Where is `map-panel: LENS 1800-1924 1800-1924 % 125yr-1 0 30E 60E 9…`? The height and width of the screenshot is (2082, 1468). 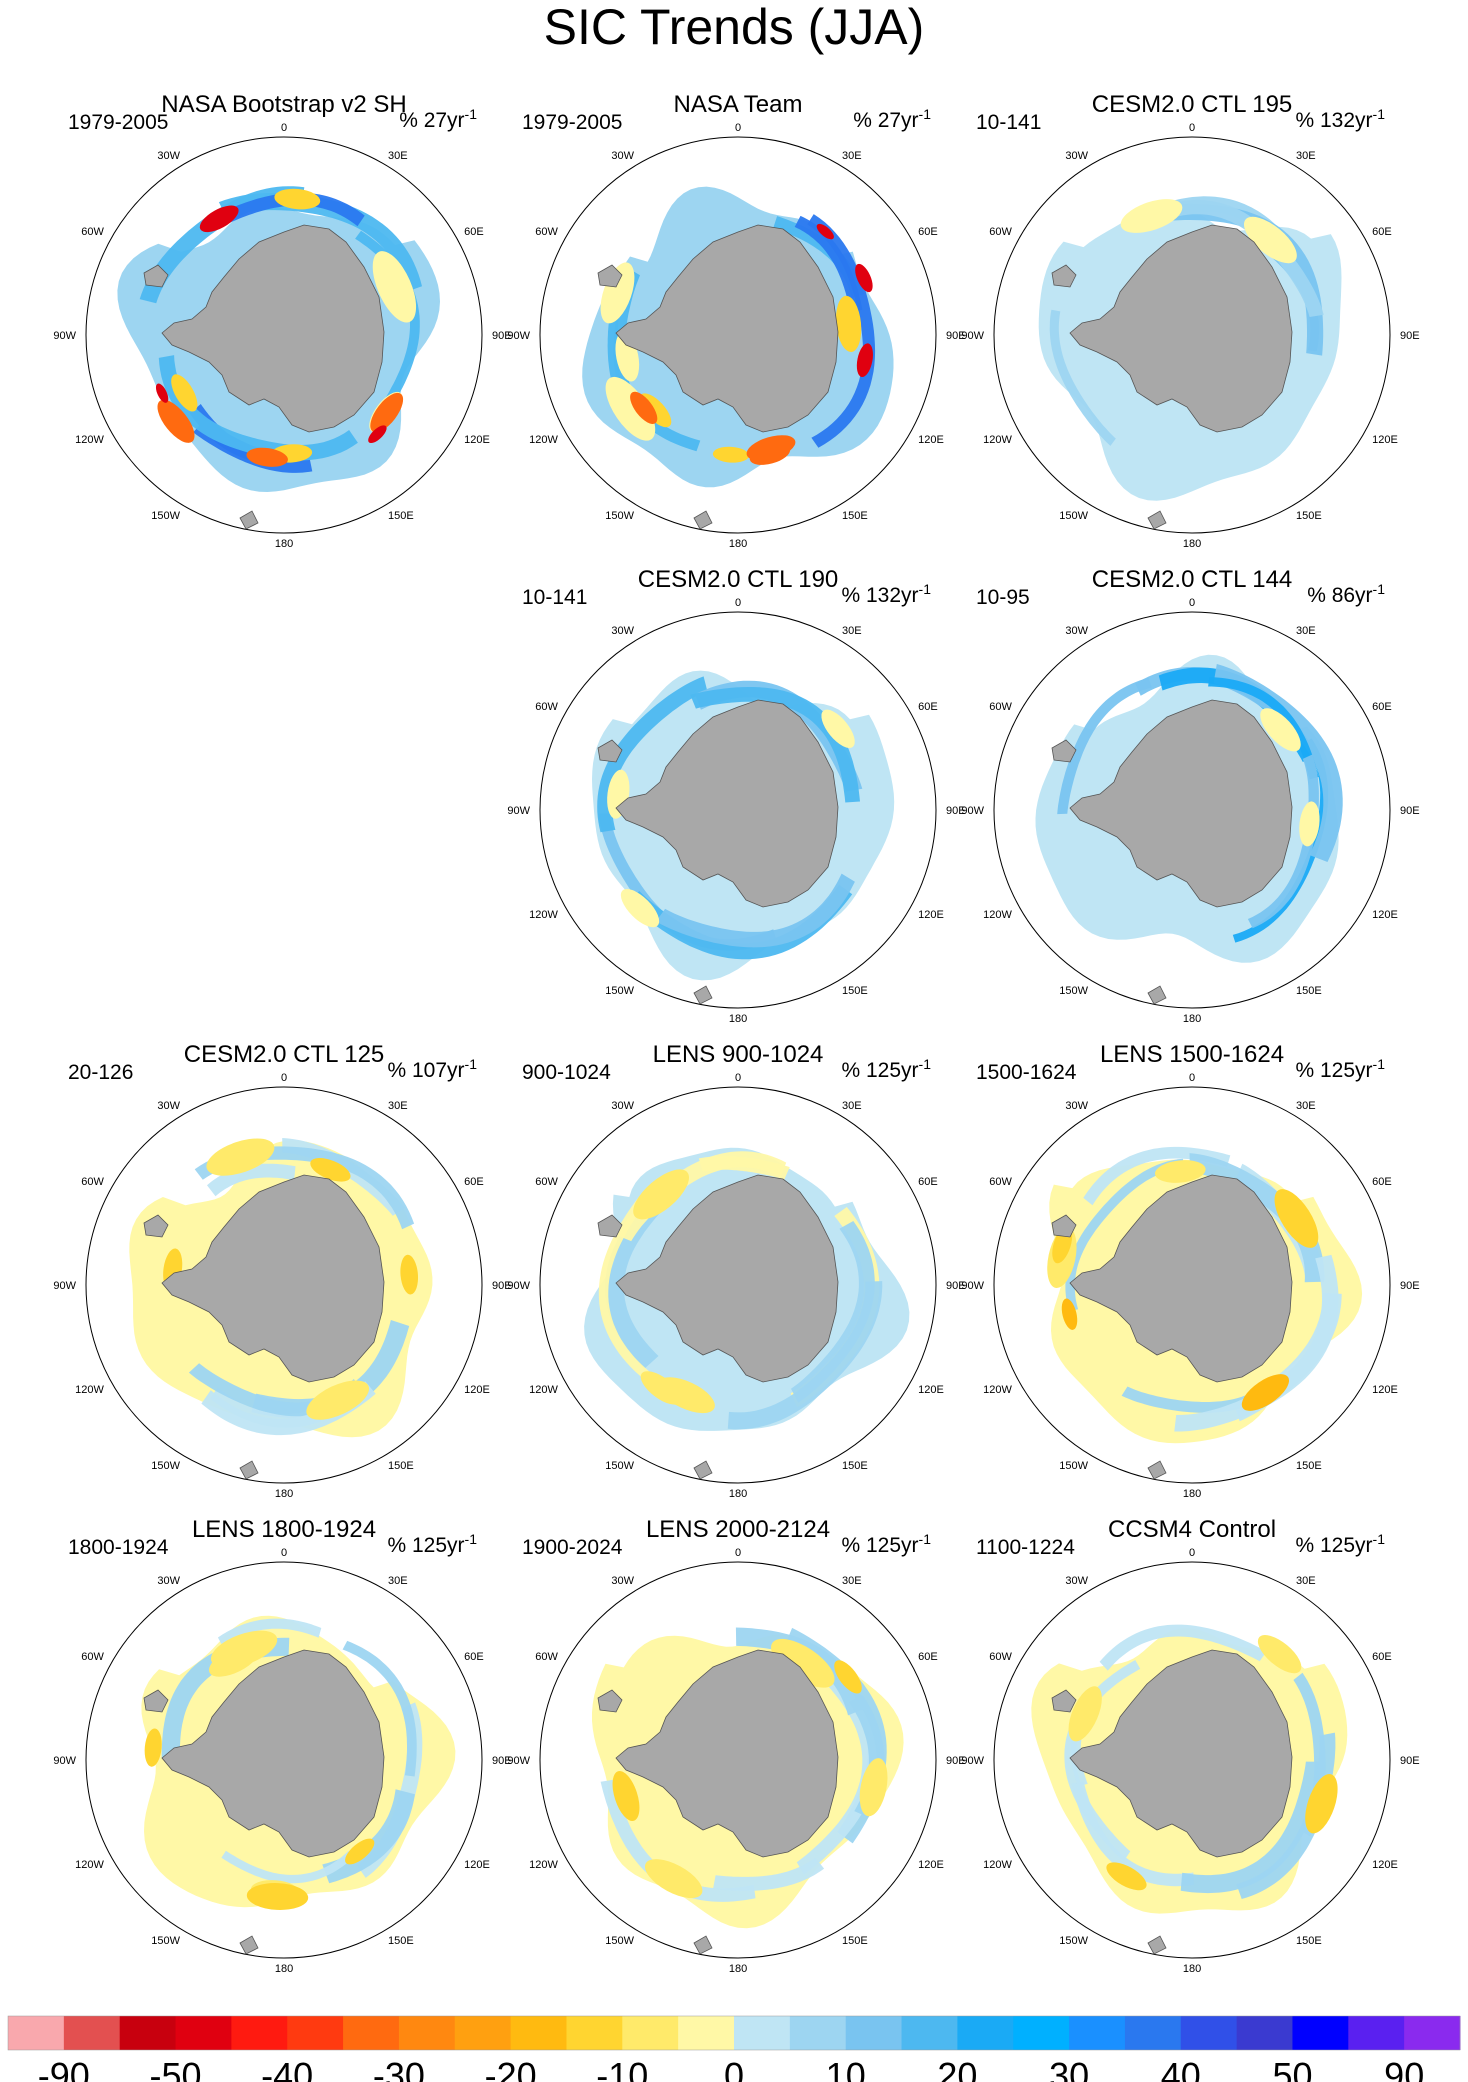
map-panel: LENS 1800-1924 1800-1924 % 125yr-1 0 30E 60E 9… is located at coordinates (282, 1745).